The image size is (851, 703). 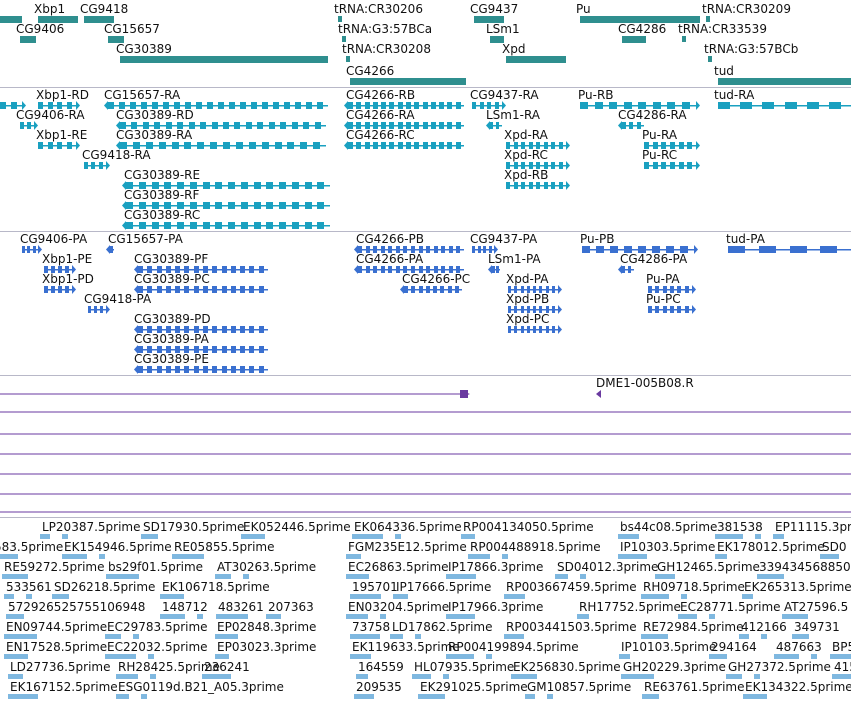 I want to click on feature-label: 483261, so click(x=241, y=607).